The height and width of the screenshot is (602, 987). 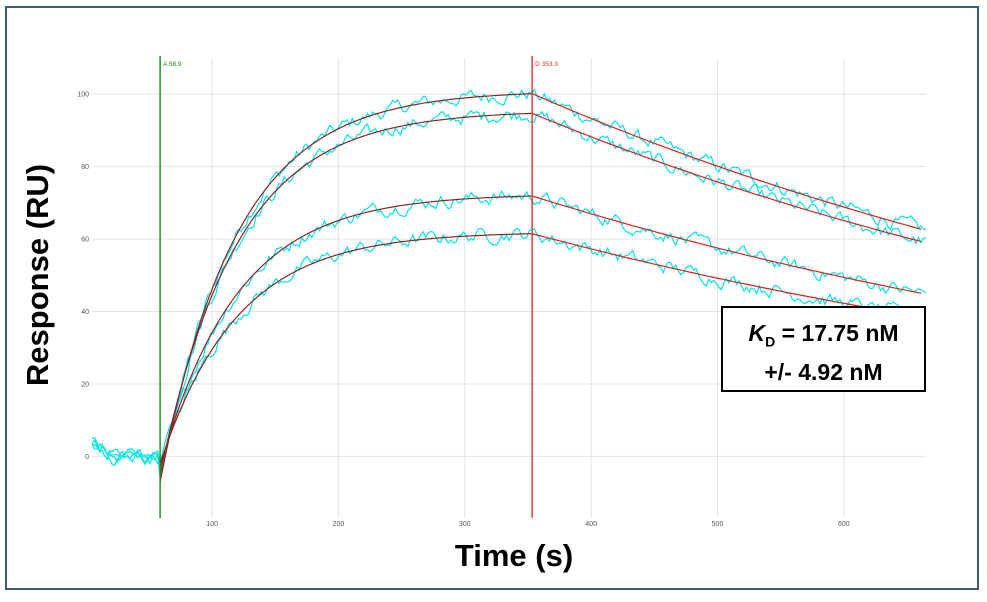 I want to click on kd-annotation-box: KD = 17.75 nM +/- 4.92 nM, so click(x=823, y=349).